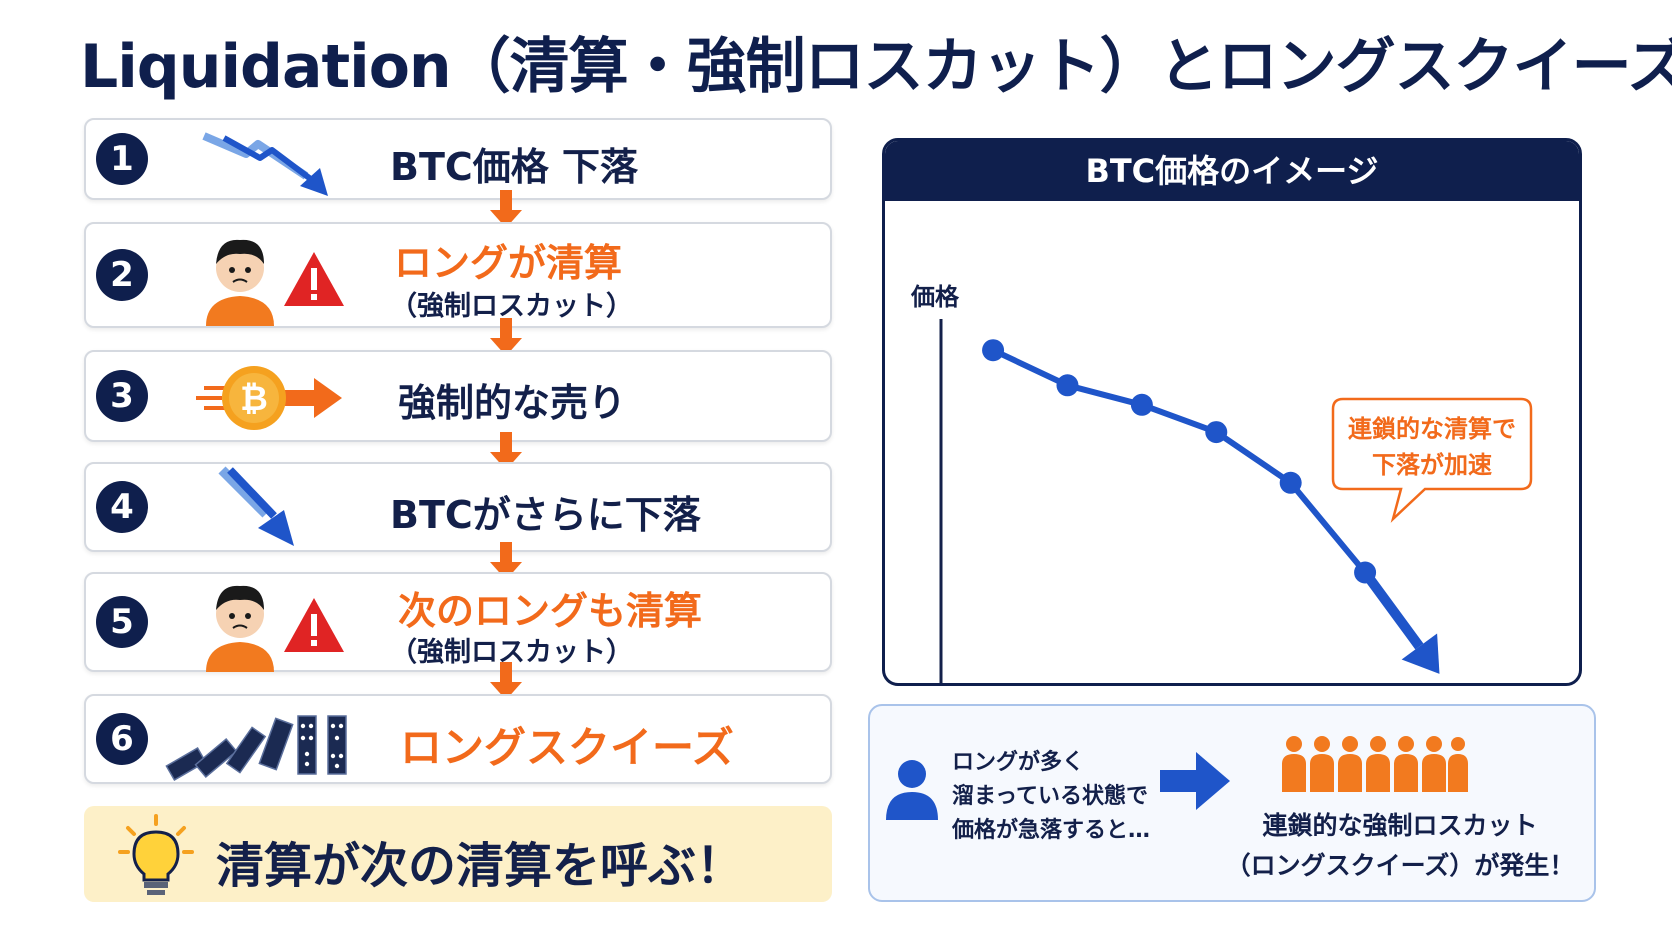 This screenshot has width=1672, height=941. I want to click on chart-title: BTC価格のイメージ, so click(1232, 171).